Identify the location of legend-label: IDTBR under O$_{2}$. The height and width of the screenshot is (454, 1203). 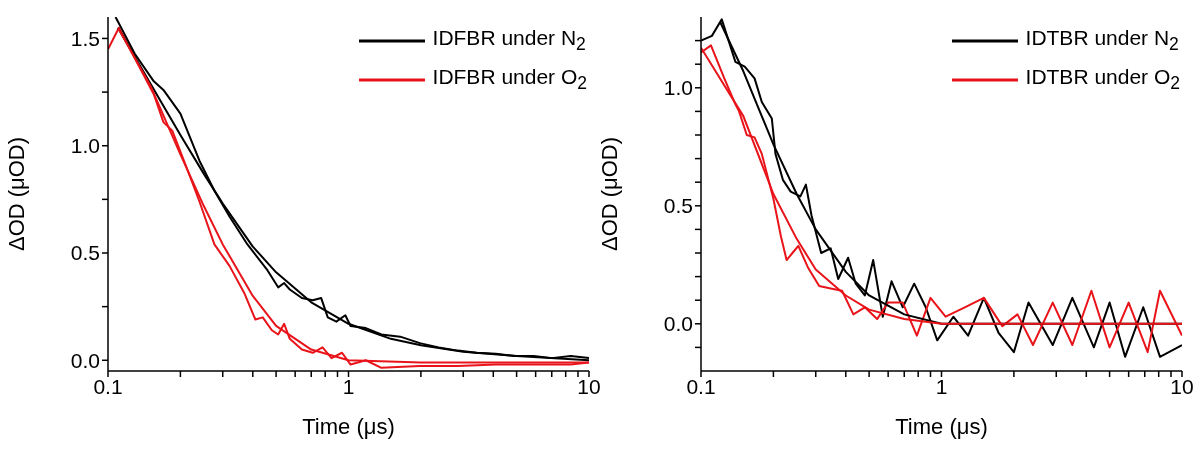
(1102, 80).